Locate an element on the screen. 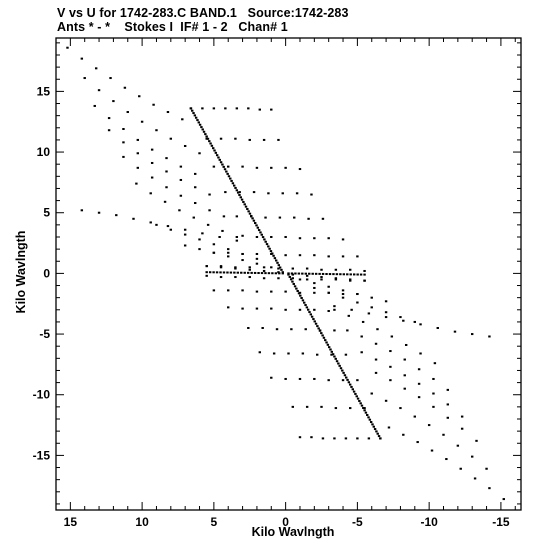 This screenshot has height=547, width=540. y-tick-label: 0 is located at coordinates (46, 273).